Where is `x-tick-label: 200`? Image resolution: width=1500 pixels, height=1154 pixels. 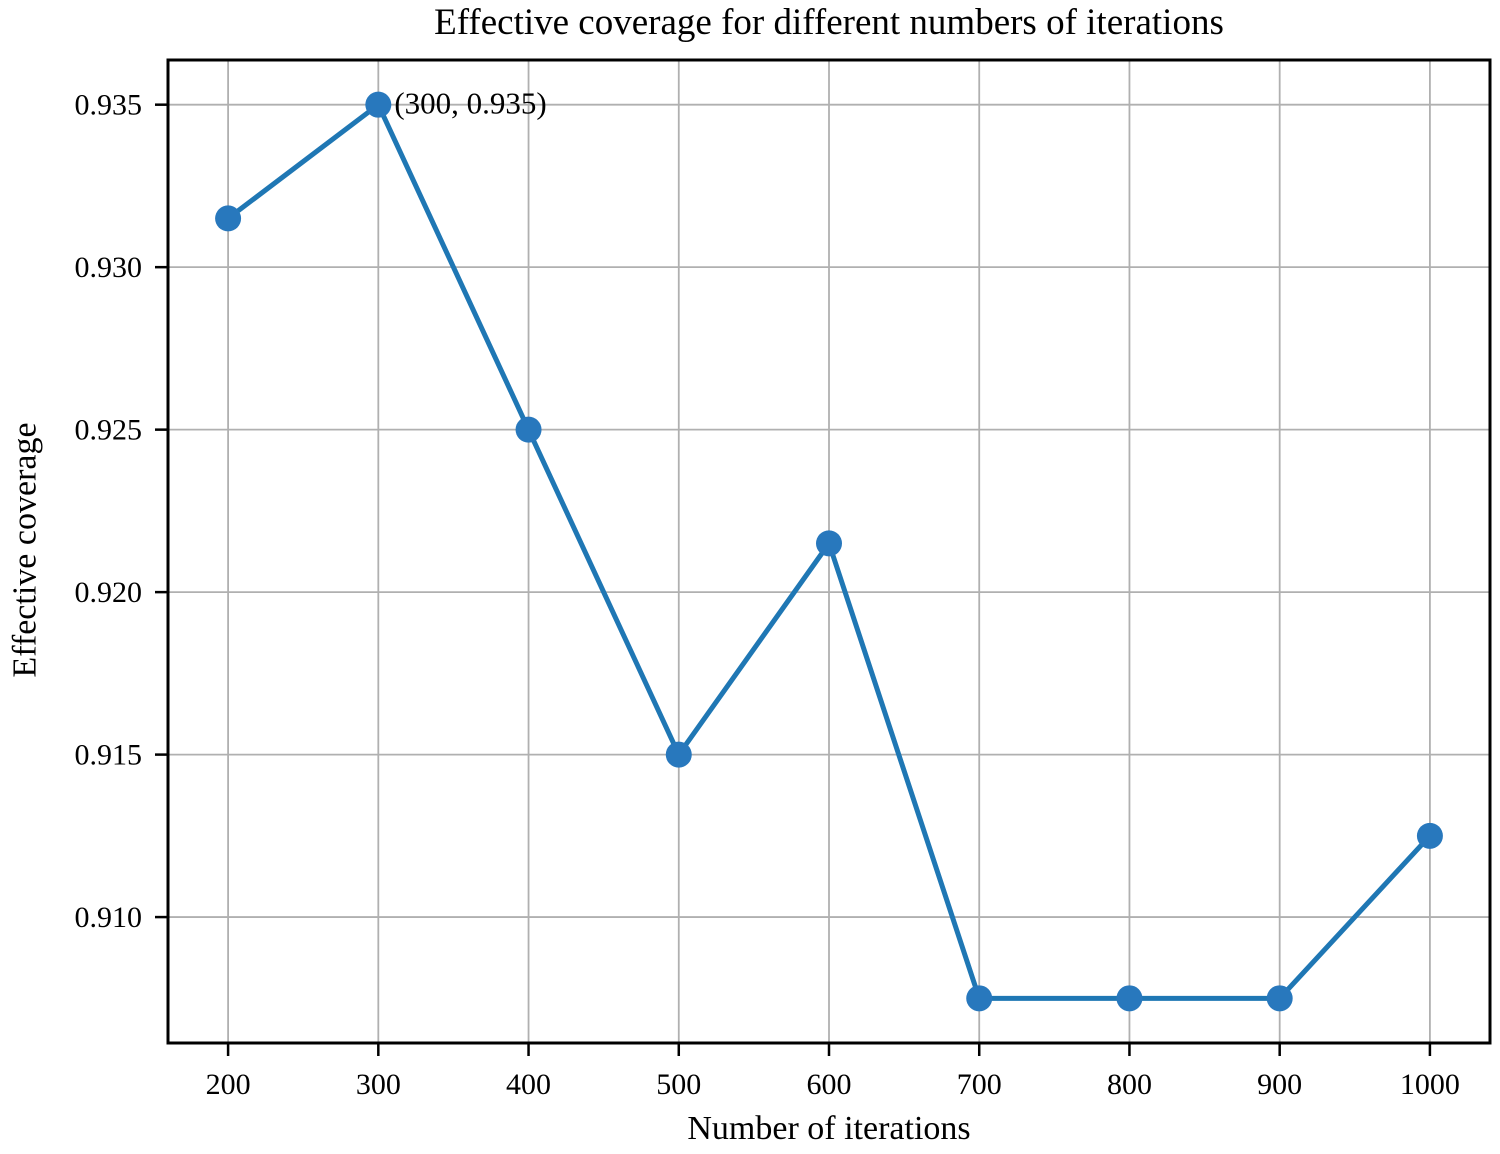
x-tick-label: 200 is located at coordinates (228, 1084).